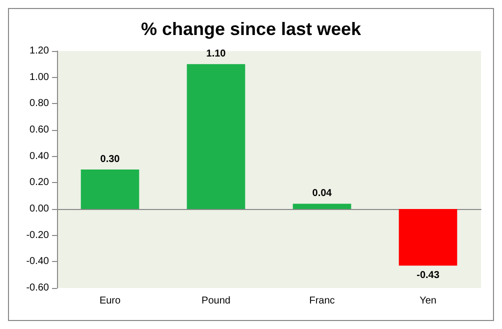  Describe the element at coordinates (428, 276) in the screenshot. I see `data-label: -0.43` at that location.